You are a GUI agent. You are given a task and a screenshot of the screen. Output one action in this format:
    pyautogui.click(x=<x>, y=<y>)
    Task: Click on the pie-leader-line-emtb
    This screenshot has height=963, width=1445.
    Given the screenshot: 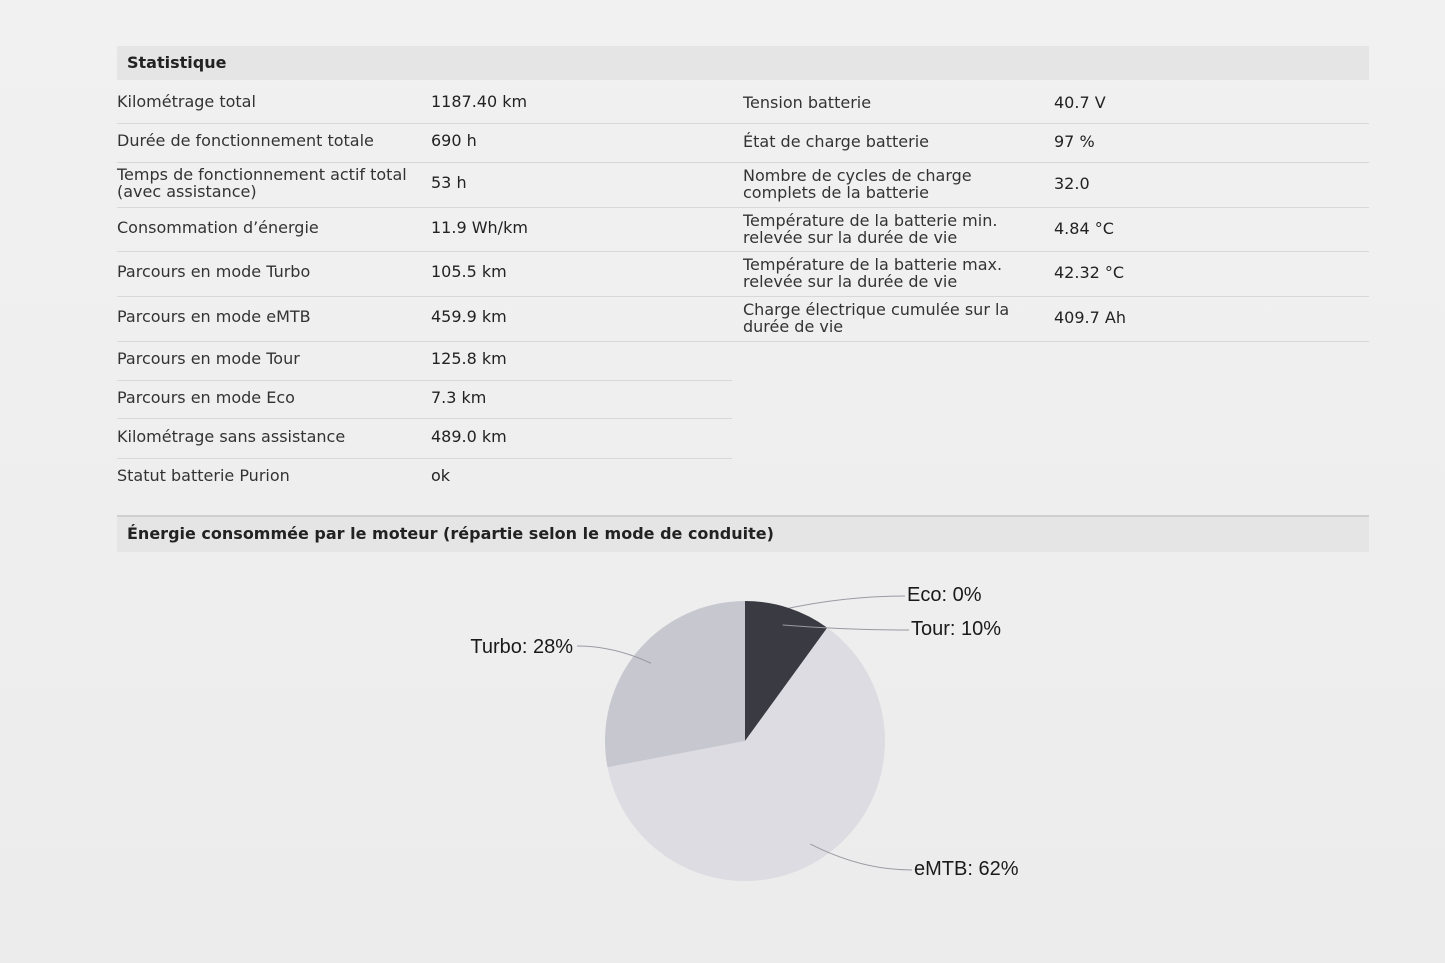 What is the action you would take?
    pyautogui.click(x=861, y=857)
    